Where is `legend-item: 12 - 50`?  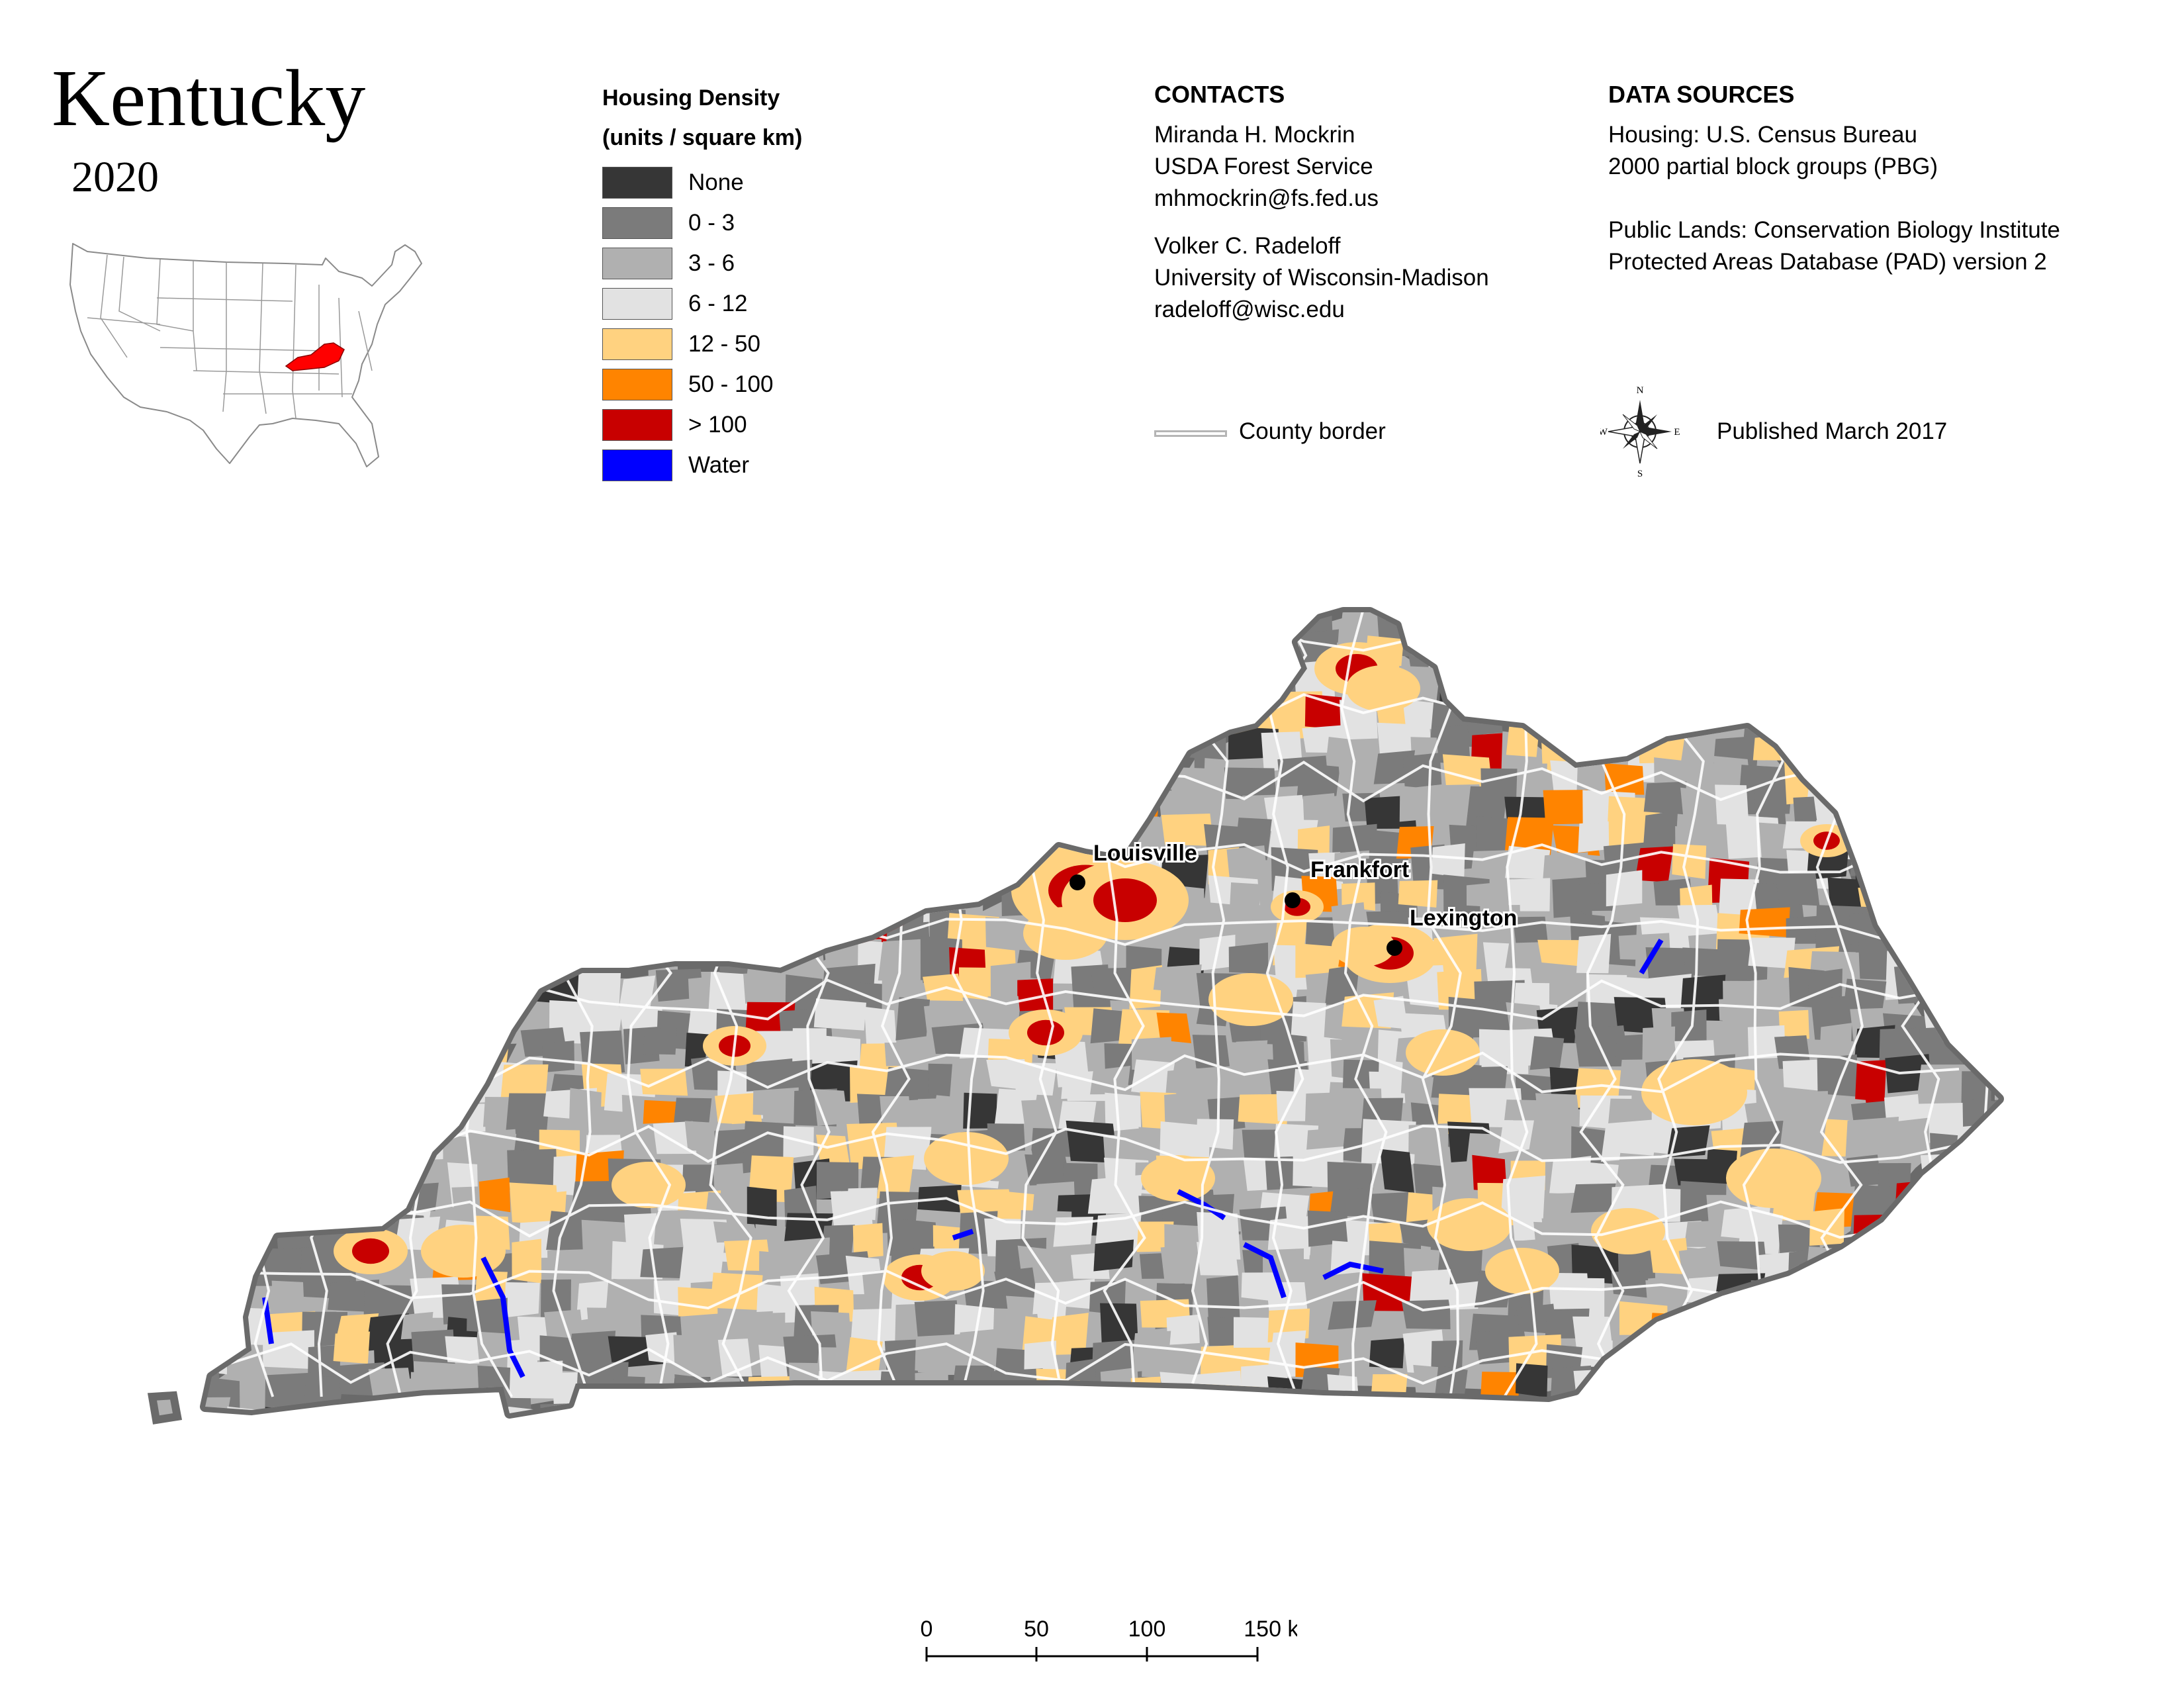
legend-item: 12 - 50 is located at coordinates (681, 344).